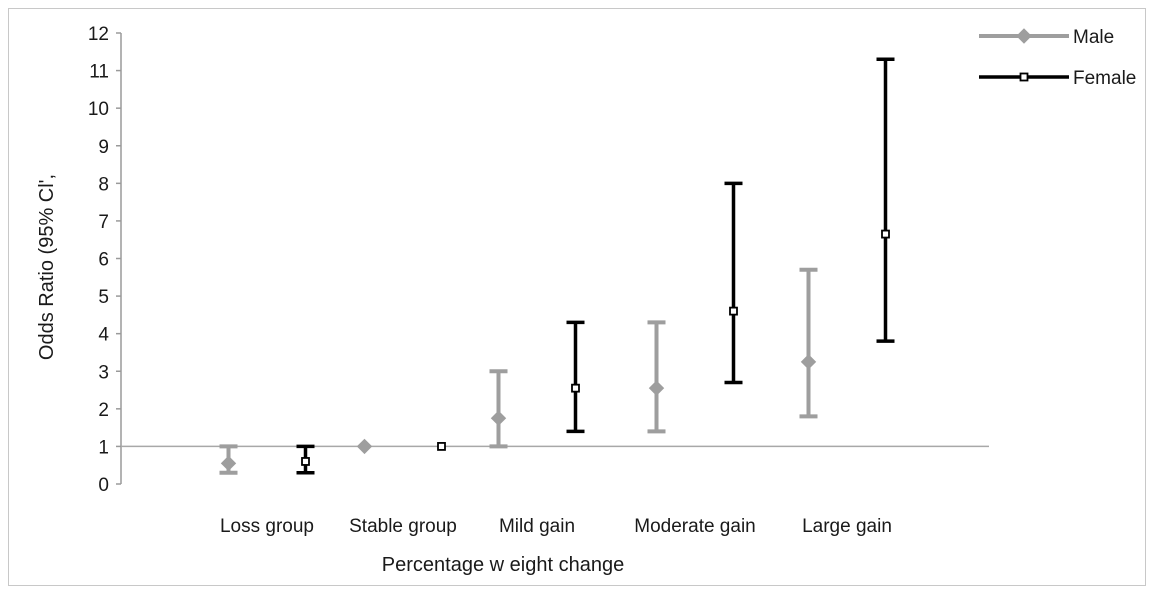 The width and height of the screenshot is (1150, 590). I want to click on x-axis-title: Percentage w eight change, so click(503, 565).